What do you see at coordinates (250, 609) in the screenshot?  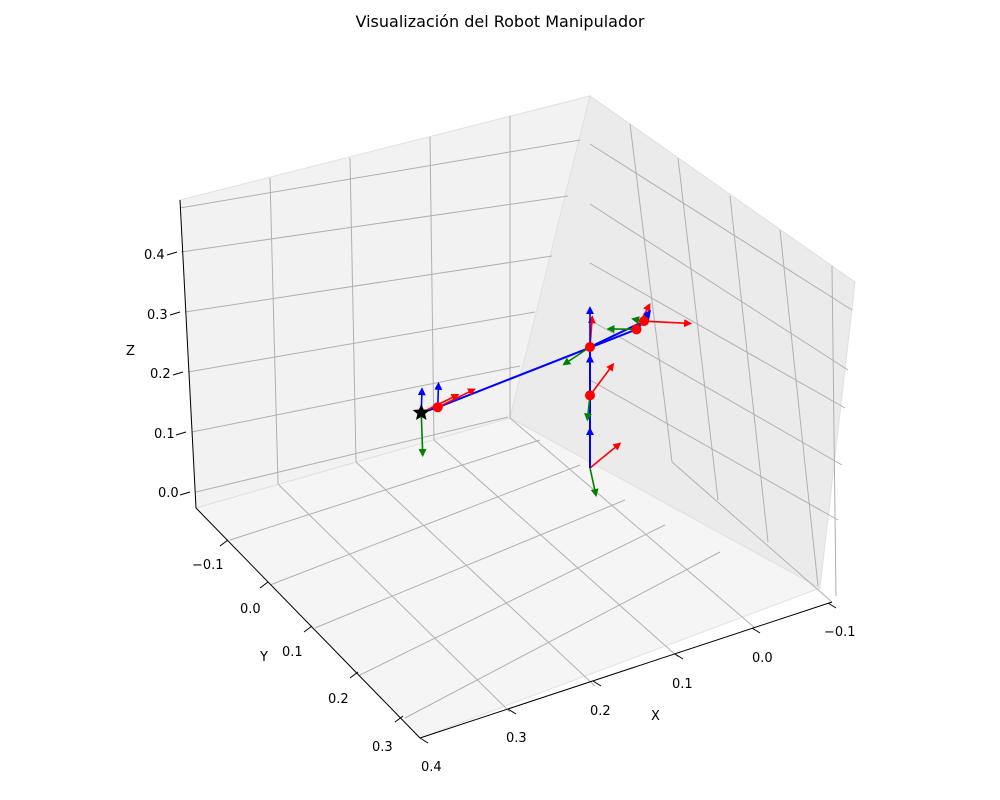 I see `y-tick-label: 0.0` at bounding box center [250, 609].